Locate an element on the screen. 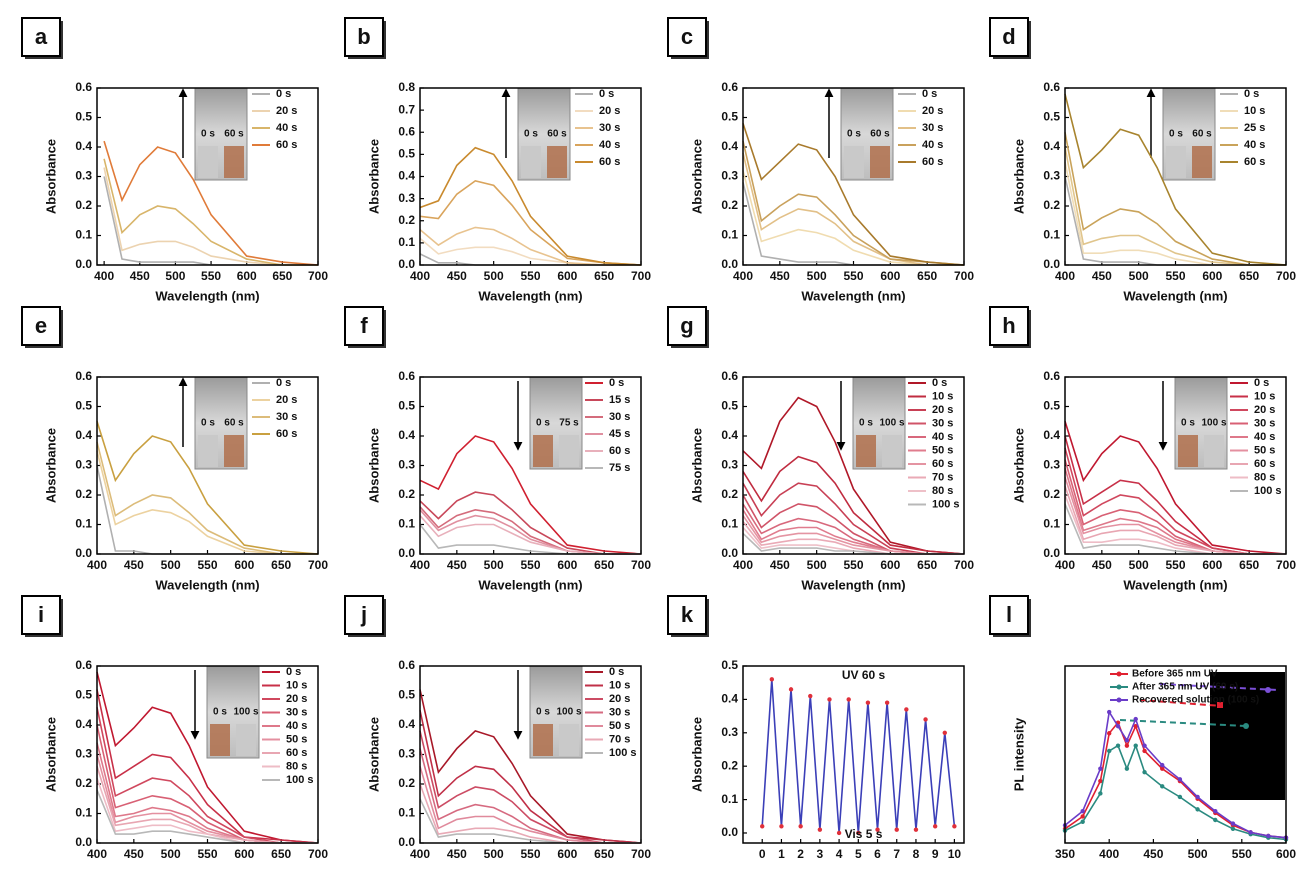 This screenshot has width=1307, height=873. y-axis-label: Absorbance is located at coordinates (50, 176).